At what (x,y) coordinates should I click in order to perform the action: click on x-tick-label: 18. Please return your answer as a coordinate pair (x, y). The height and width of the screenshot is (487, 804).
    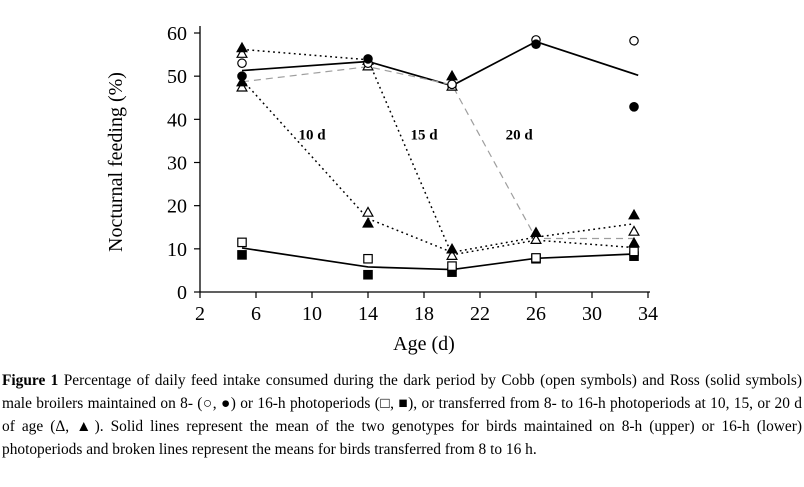
    Looking at the image, I should click on (424, 314).